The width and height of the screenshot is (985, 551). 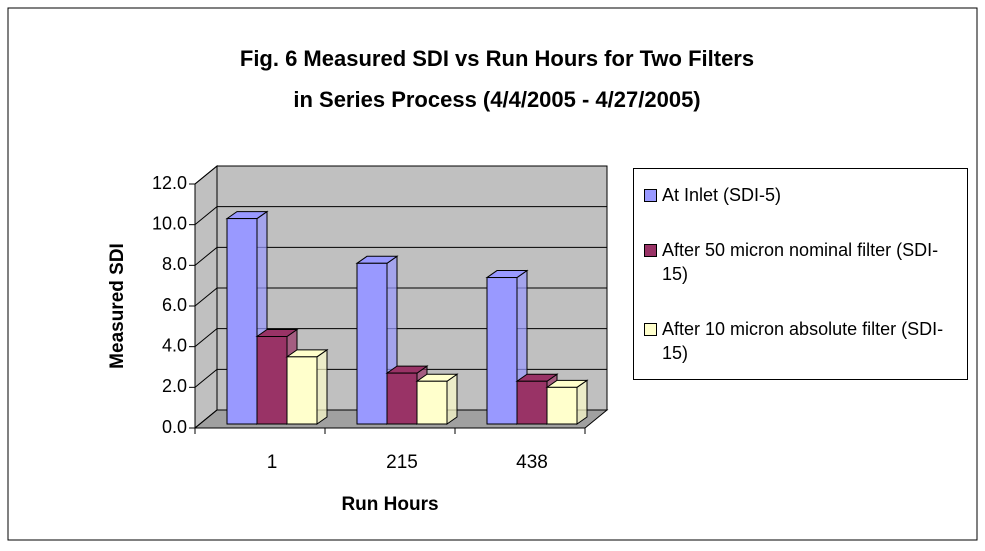 I want to click on legend-label: After 10 micron absolute filter (SDI-15), so click(x=803, y=341).